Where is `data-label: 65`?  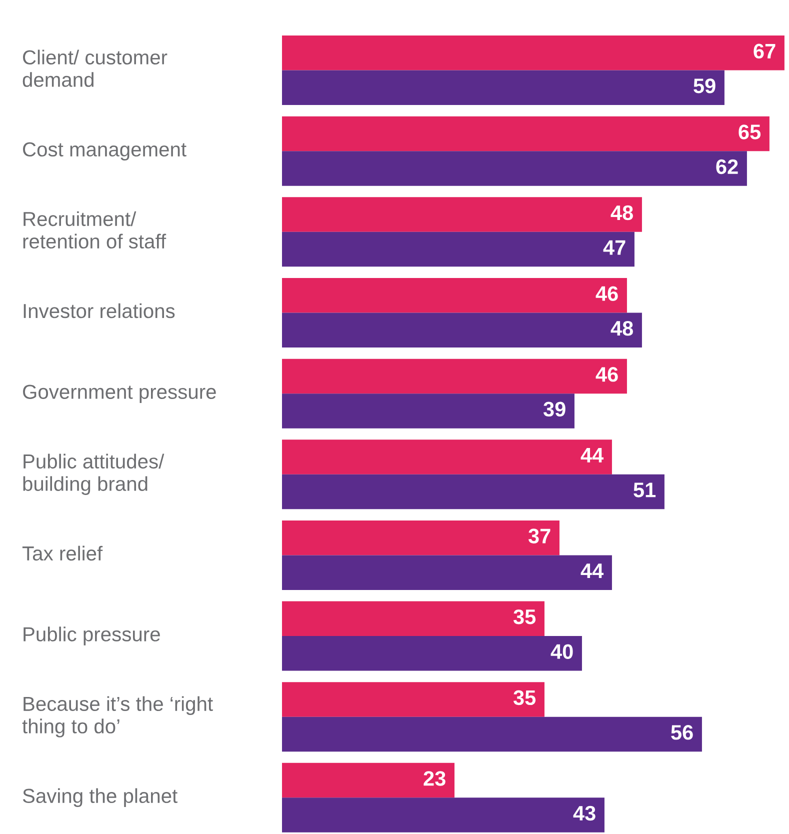 data-label: 65 is located at coordinates (749, 132).